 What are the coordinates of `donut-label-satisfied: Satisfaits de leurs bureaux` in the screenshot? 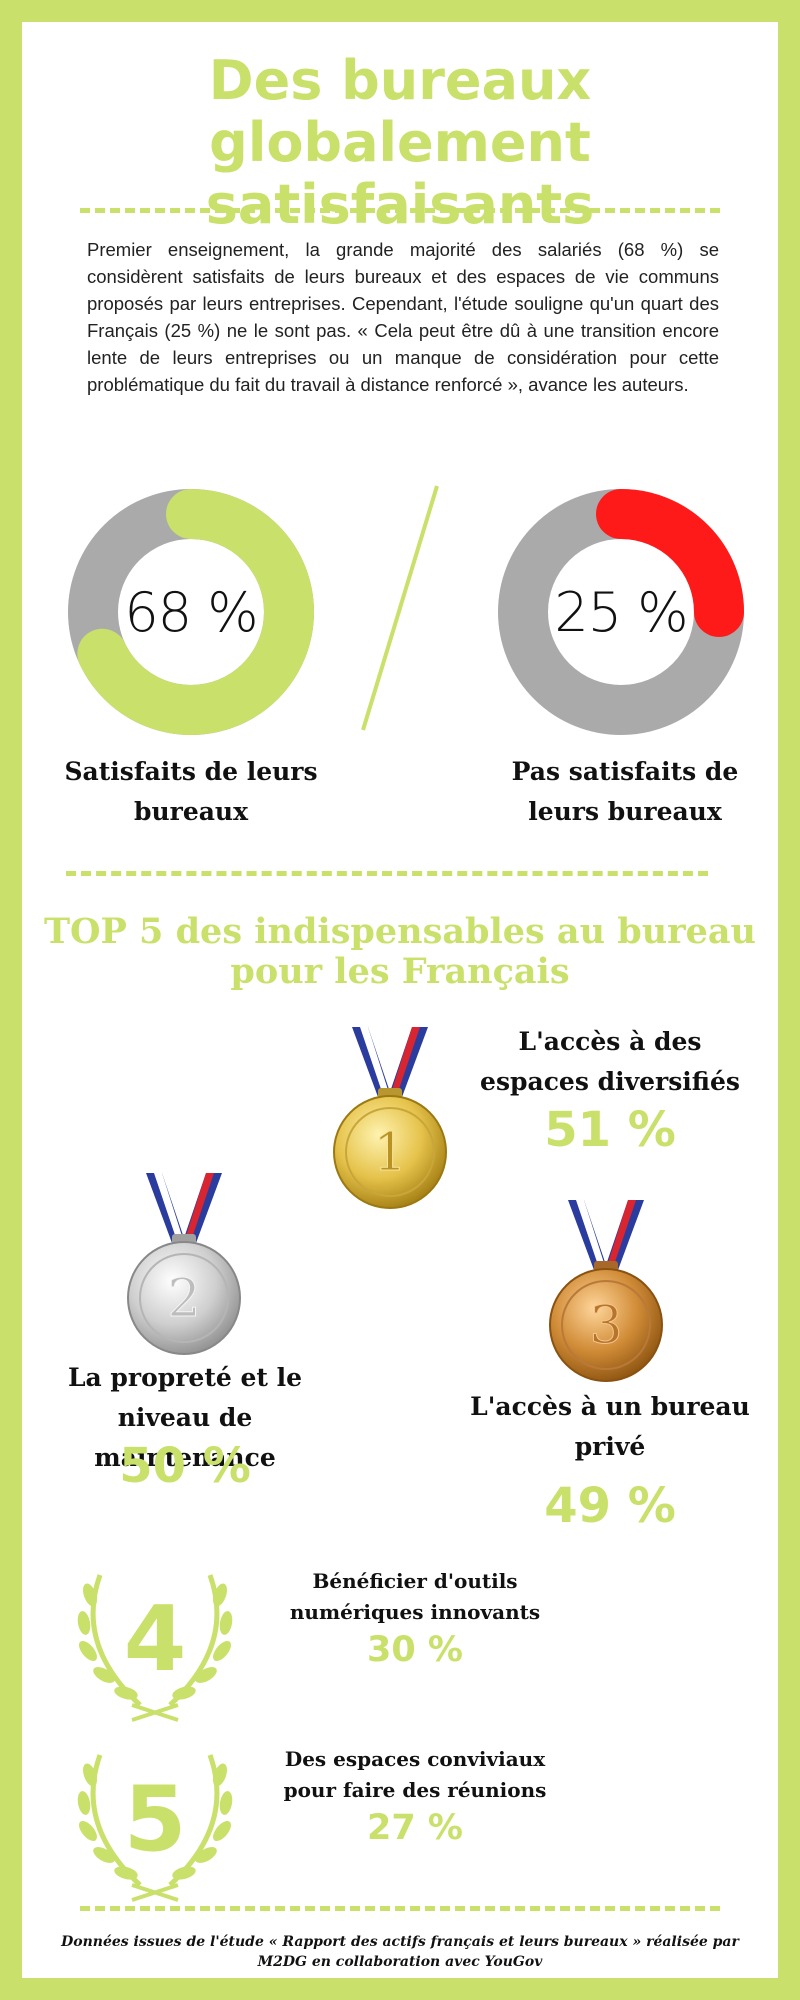 It's located at (191, 791).